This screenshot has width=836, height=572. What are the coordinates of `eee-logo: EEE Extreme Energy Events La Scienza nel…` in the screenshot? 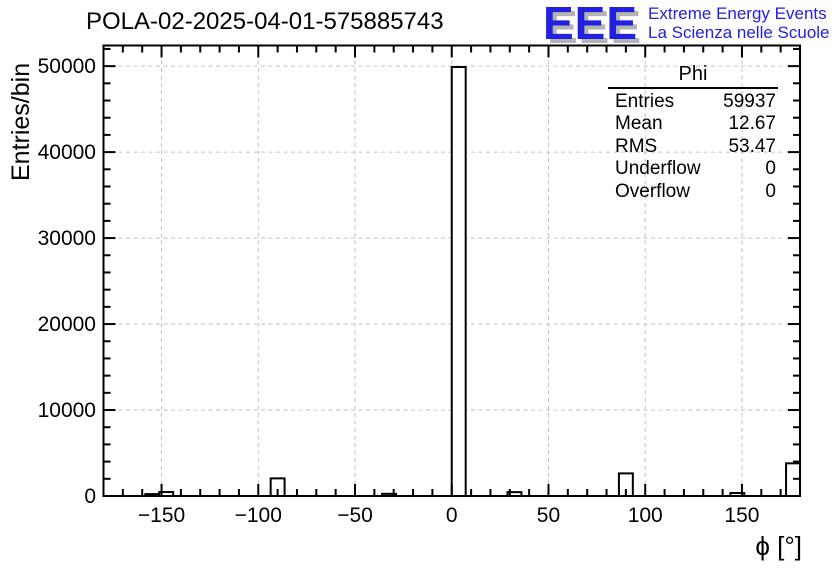 It's located at (686, 24).